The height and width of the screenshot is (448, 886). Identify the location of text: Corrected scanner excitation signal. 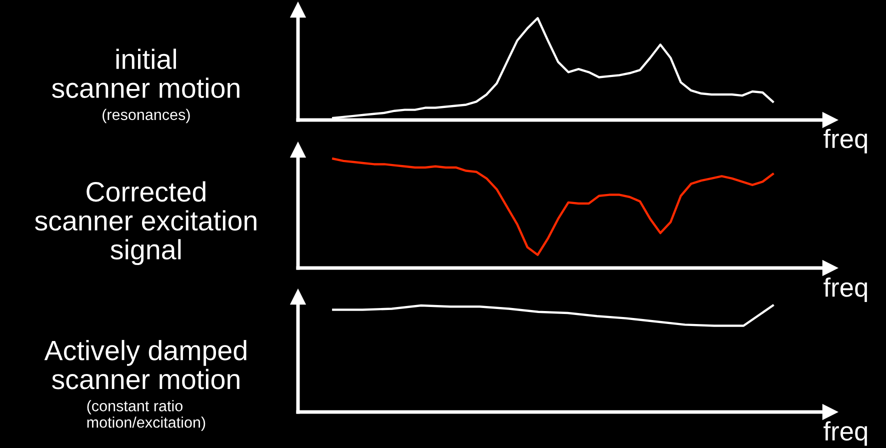
(145, 223).